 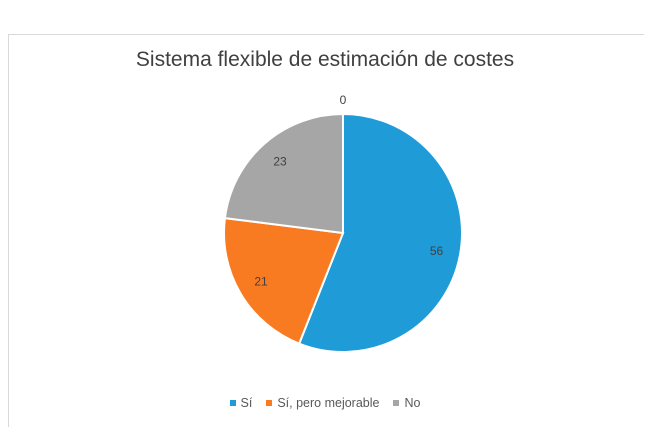 I want to click on legend-label-no: No, so click(x=412, y=403).